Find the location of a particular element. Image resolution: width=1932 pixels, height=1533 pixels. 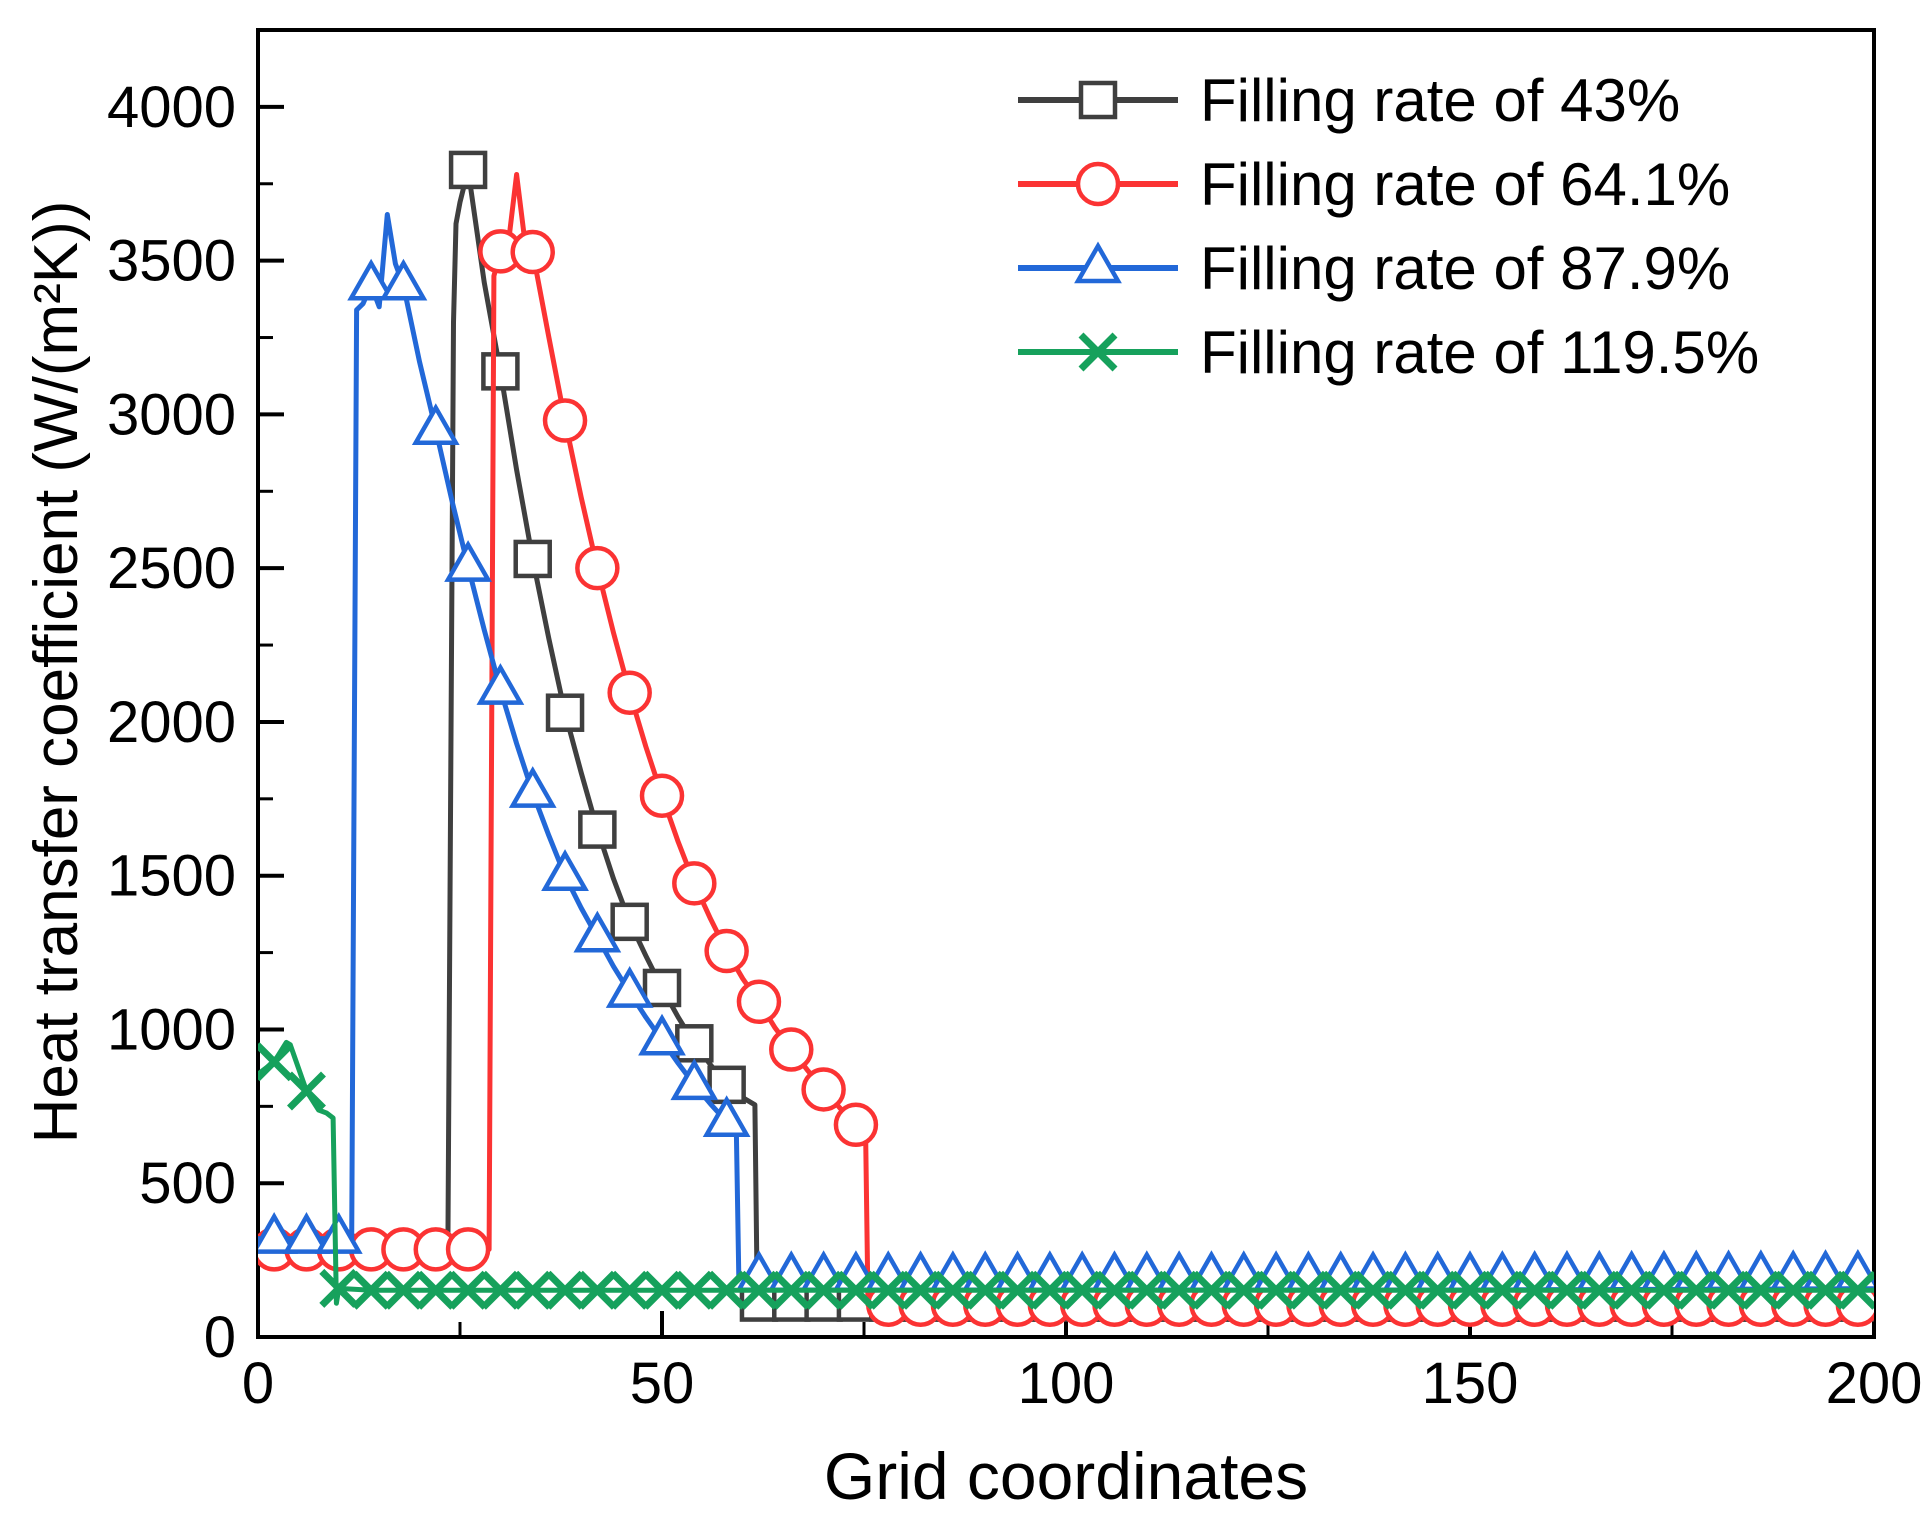

y-tick-label: 0 is located at coordinates (220, 1337).